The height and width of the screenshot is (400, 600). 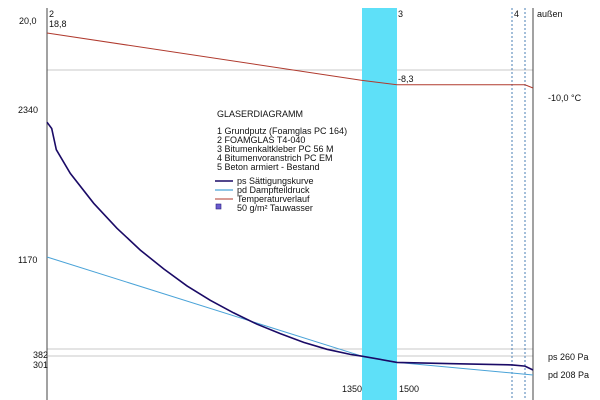 What do you see at coordinates (218, 206) in the screenshot?
I see `legend-tau-marker` at bounding box center [218, 206].